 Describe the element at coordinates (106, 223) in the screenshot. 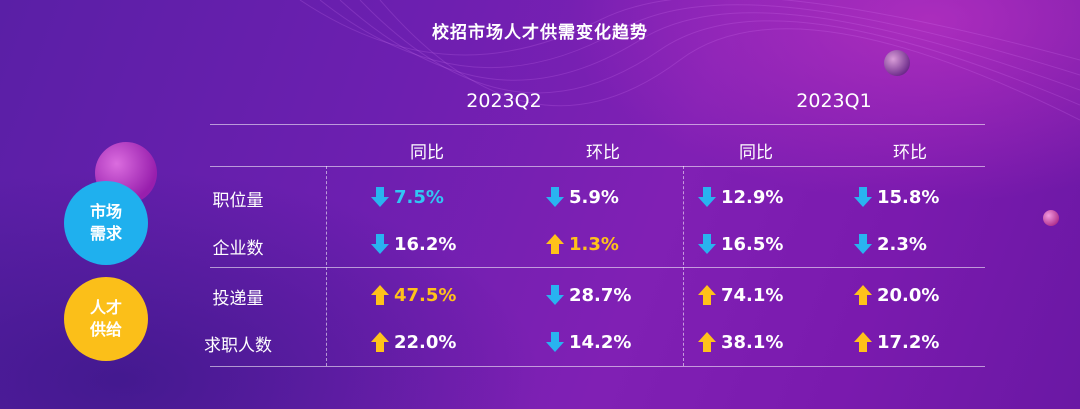

I see `market-demand-badge: 市场 需求` at that location.